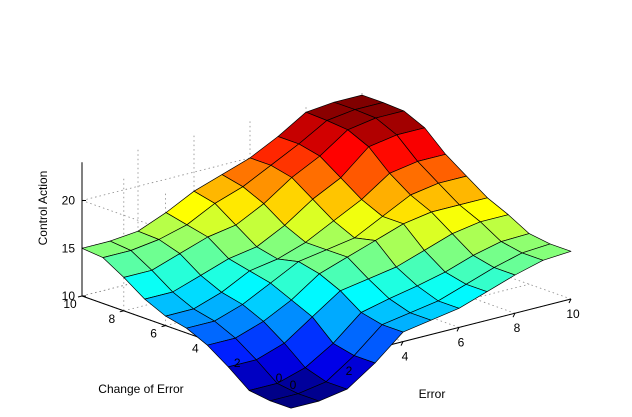 Image resolution: width=632 pixels, height=417 pixels. What do you see at coordinates (43, 208) in the screenshot?
I see `z-axis-label: Control Action` at bounding box center [43, 208].